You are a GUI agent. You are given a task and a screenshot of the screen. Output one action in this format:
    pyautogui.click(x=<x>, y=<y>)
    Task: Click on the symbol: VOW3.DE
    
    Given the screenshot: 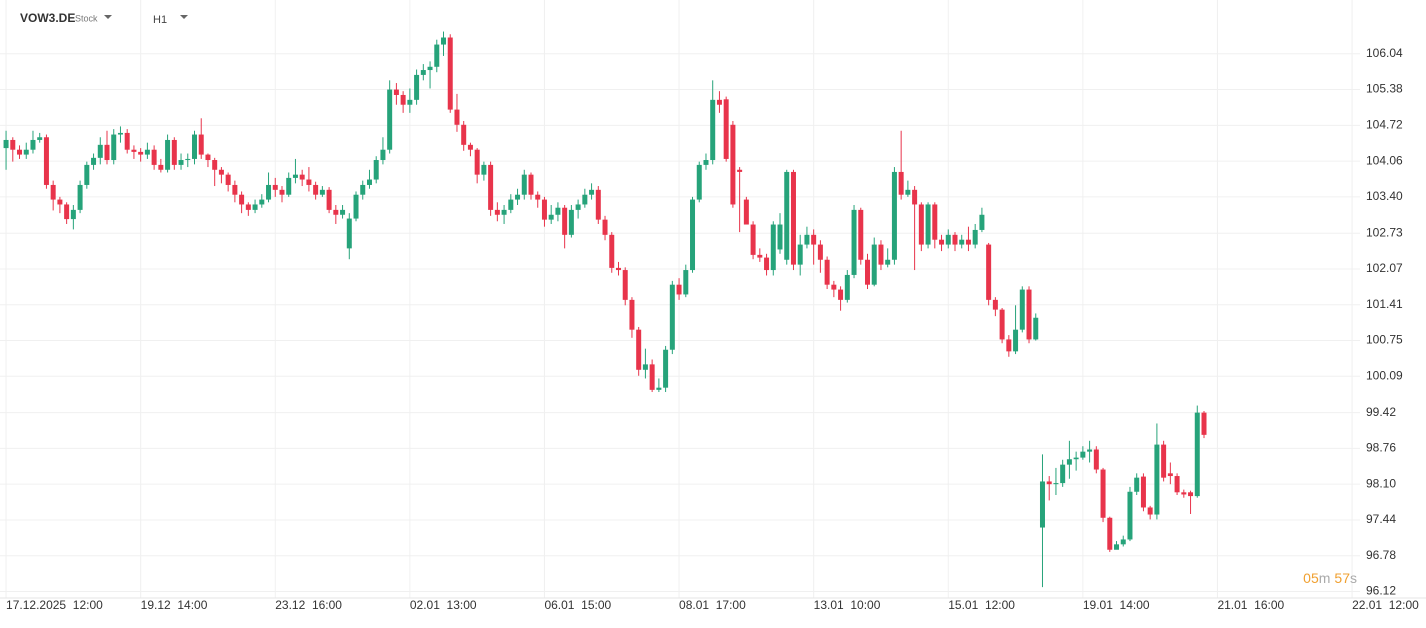 What is the action you would take?
    pyautogui.click(x=47, y=18)
    